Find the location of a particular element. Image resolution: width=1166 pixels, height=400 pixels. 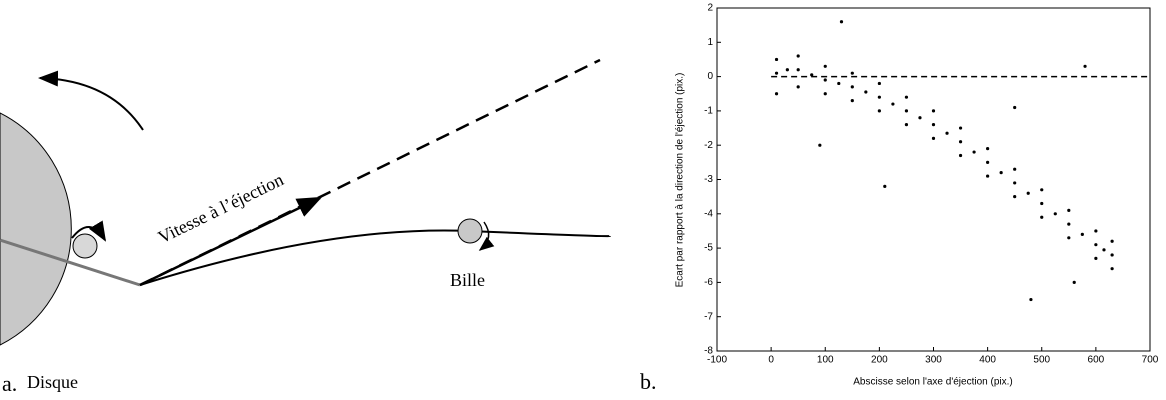

spin-arrow is located at coordinates (89, 231).